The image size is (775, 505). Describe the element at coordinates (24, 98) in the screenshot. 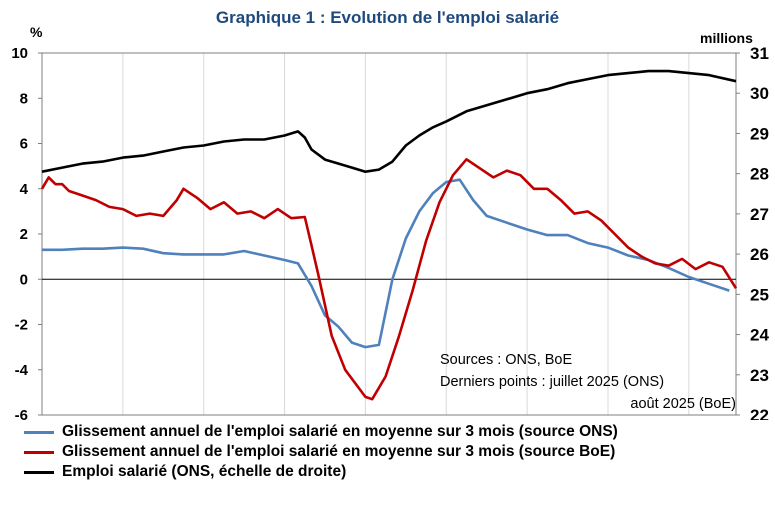

I see `y-left-tick-label: 8` at that location.